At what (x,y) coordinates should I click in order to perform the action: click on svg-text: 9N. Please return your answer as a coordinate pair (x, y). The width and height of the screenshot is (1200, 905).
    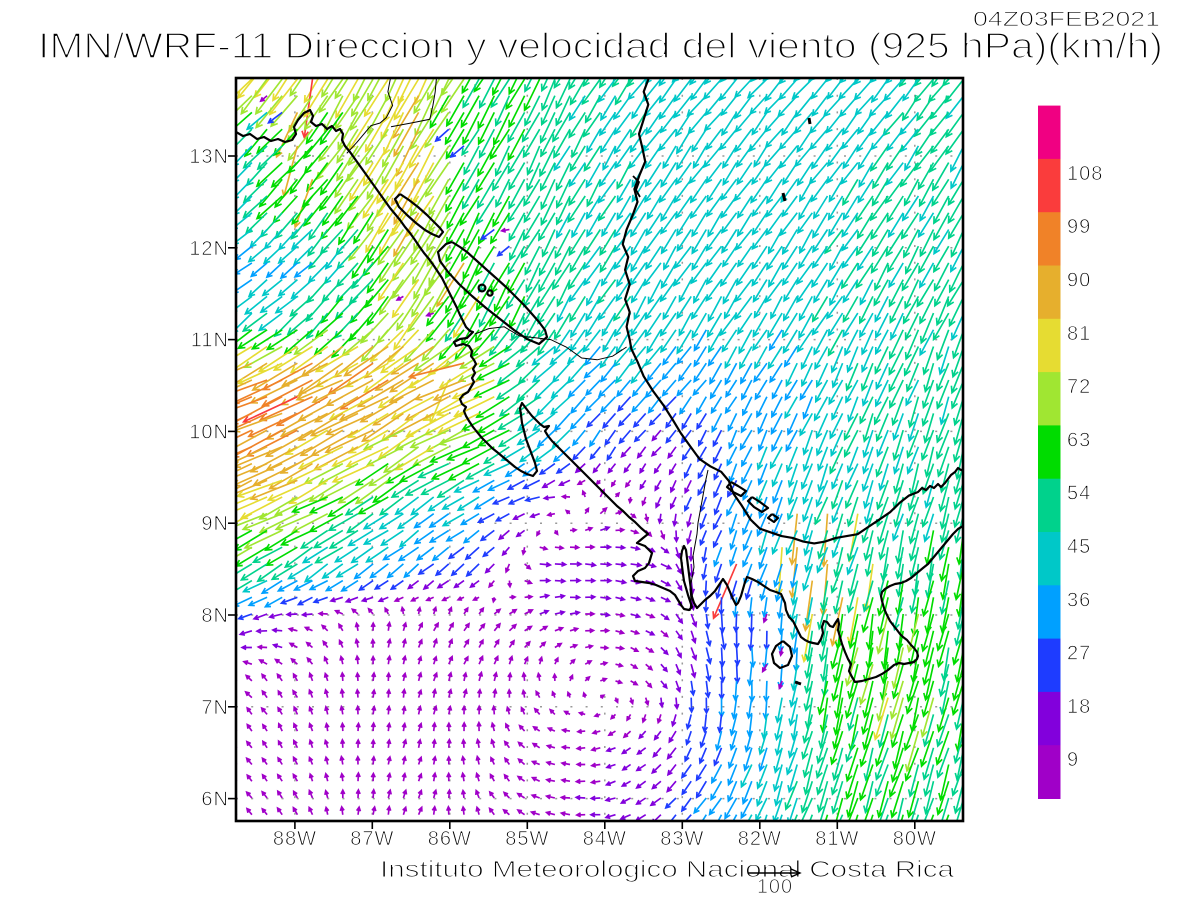
    Looking at the image, I should click on (215, 524).